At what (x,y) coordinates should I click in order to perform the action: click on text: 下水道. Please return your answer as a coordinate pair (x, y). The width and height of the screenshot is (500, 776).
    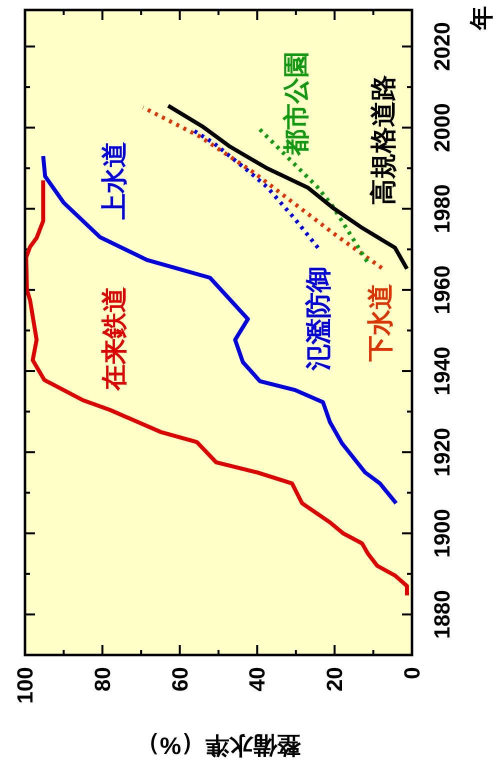
    Looking at the image, I should click on (379, 322).